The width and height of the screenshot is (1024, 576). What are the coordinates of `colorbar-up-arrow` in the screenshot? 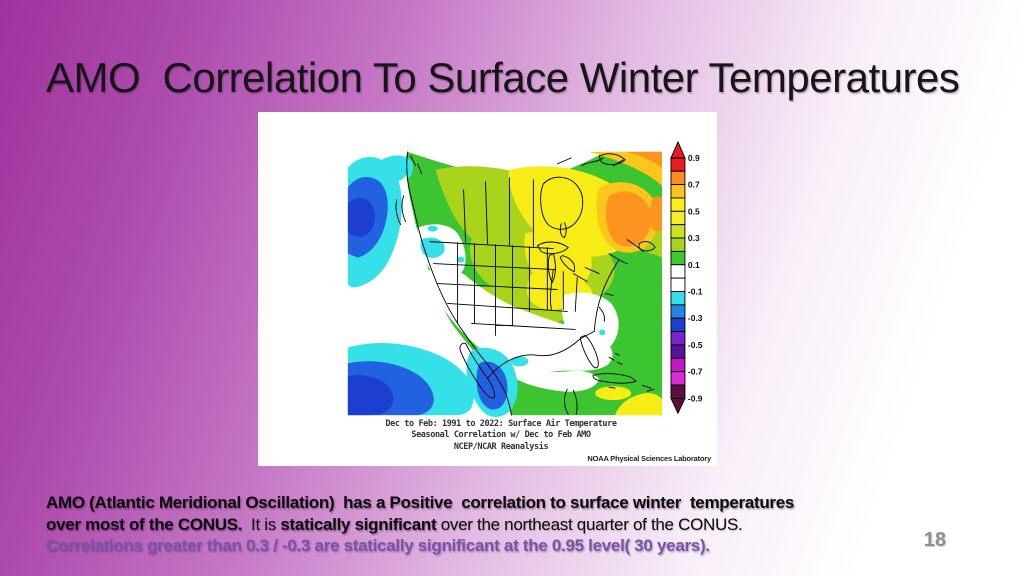 It's located at (678, 149).